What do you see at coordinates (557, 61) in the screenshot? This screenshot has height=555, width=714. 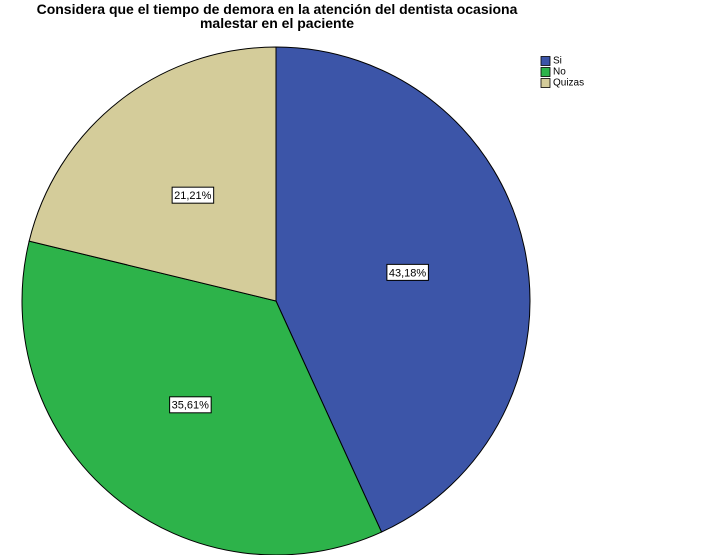 I see `legend-label: Si` at bounding box center [557, 61].